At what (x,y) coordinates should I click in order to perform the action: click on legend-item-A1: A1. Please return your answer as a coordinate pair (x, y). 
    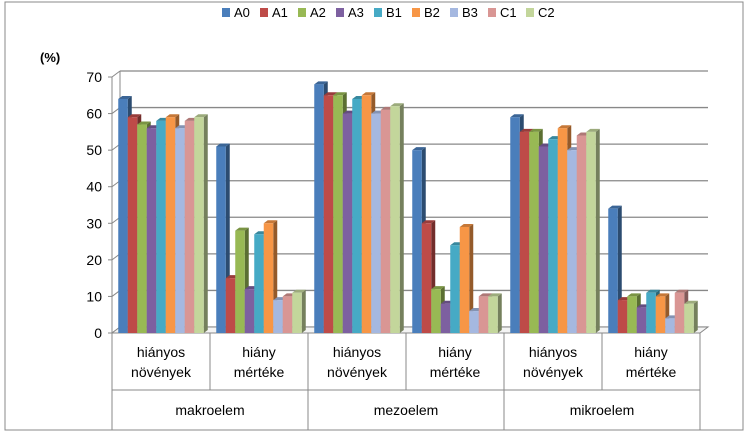
    Looking at the image, I should click on (274, 12).